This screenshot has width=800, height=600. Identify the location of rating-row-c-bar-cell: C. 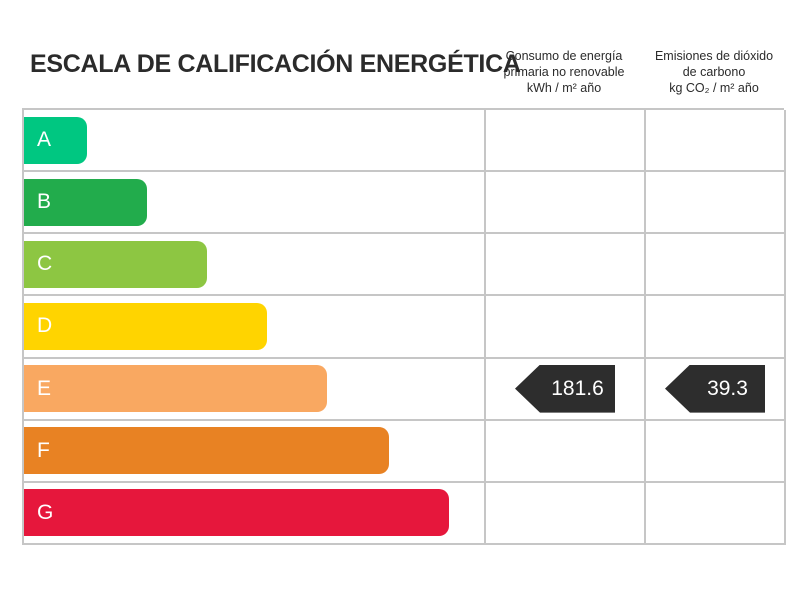
(255, 265).